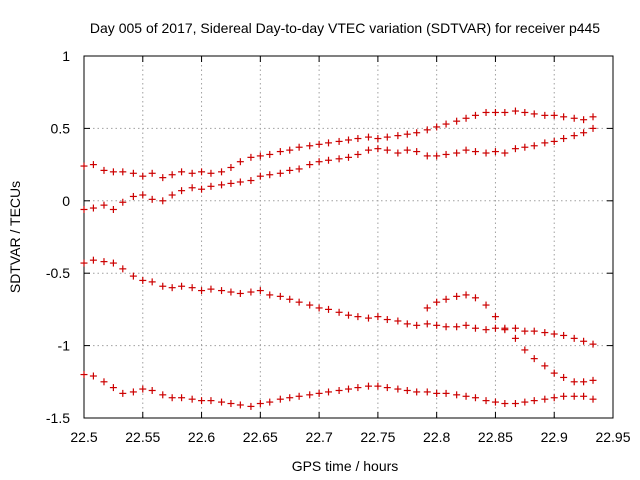  What do you see at coordinates (58, 273) in the screenshot?
I see `y-tick-label: -0.5` at bounding box center [58, 273].